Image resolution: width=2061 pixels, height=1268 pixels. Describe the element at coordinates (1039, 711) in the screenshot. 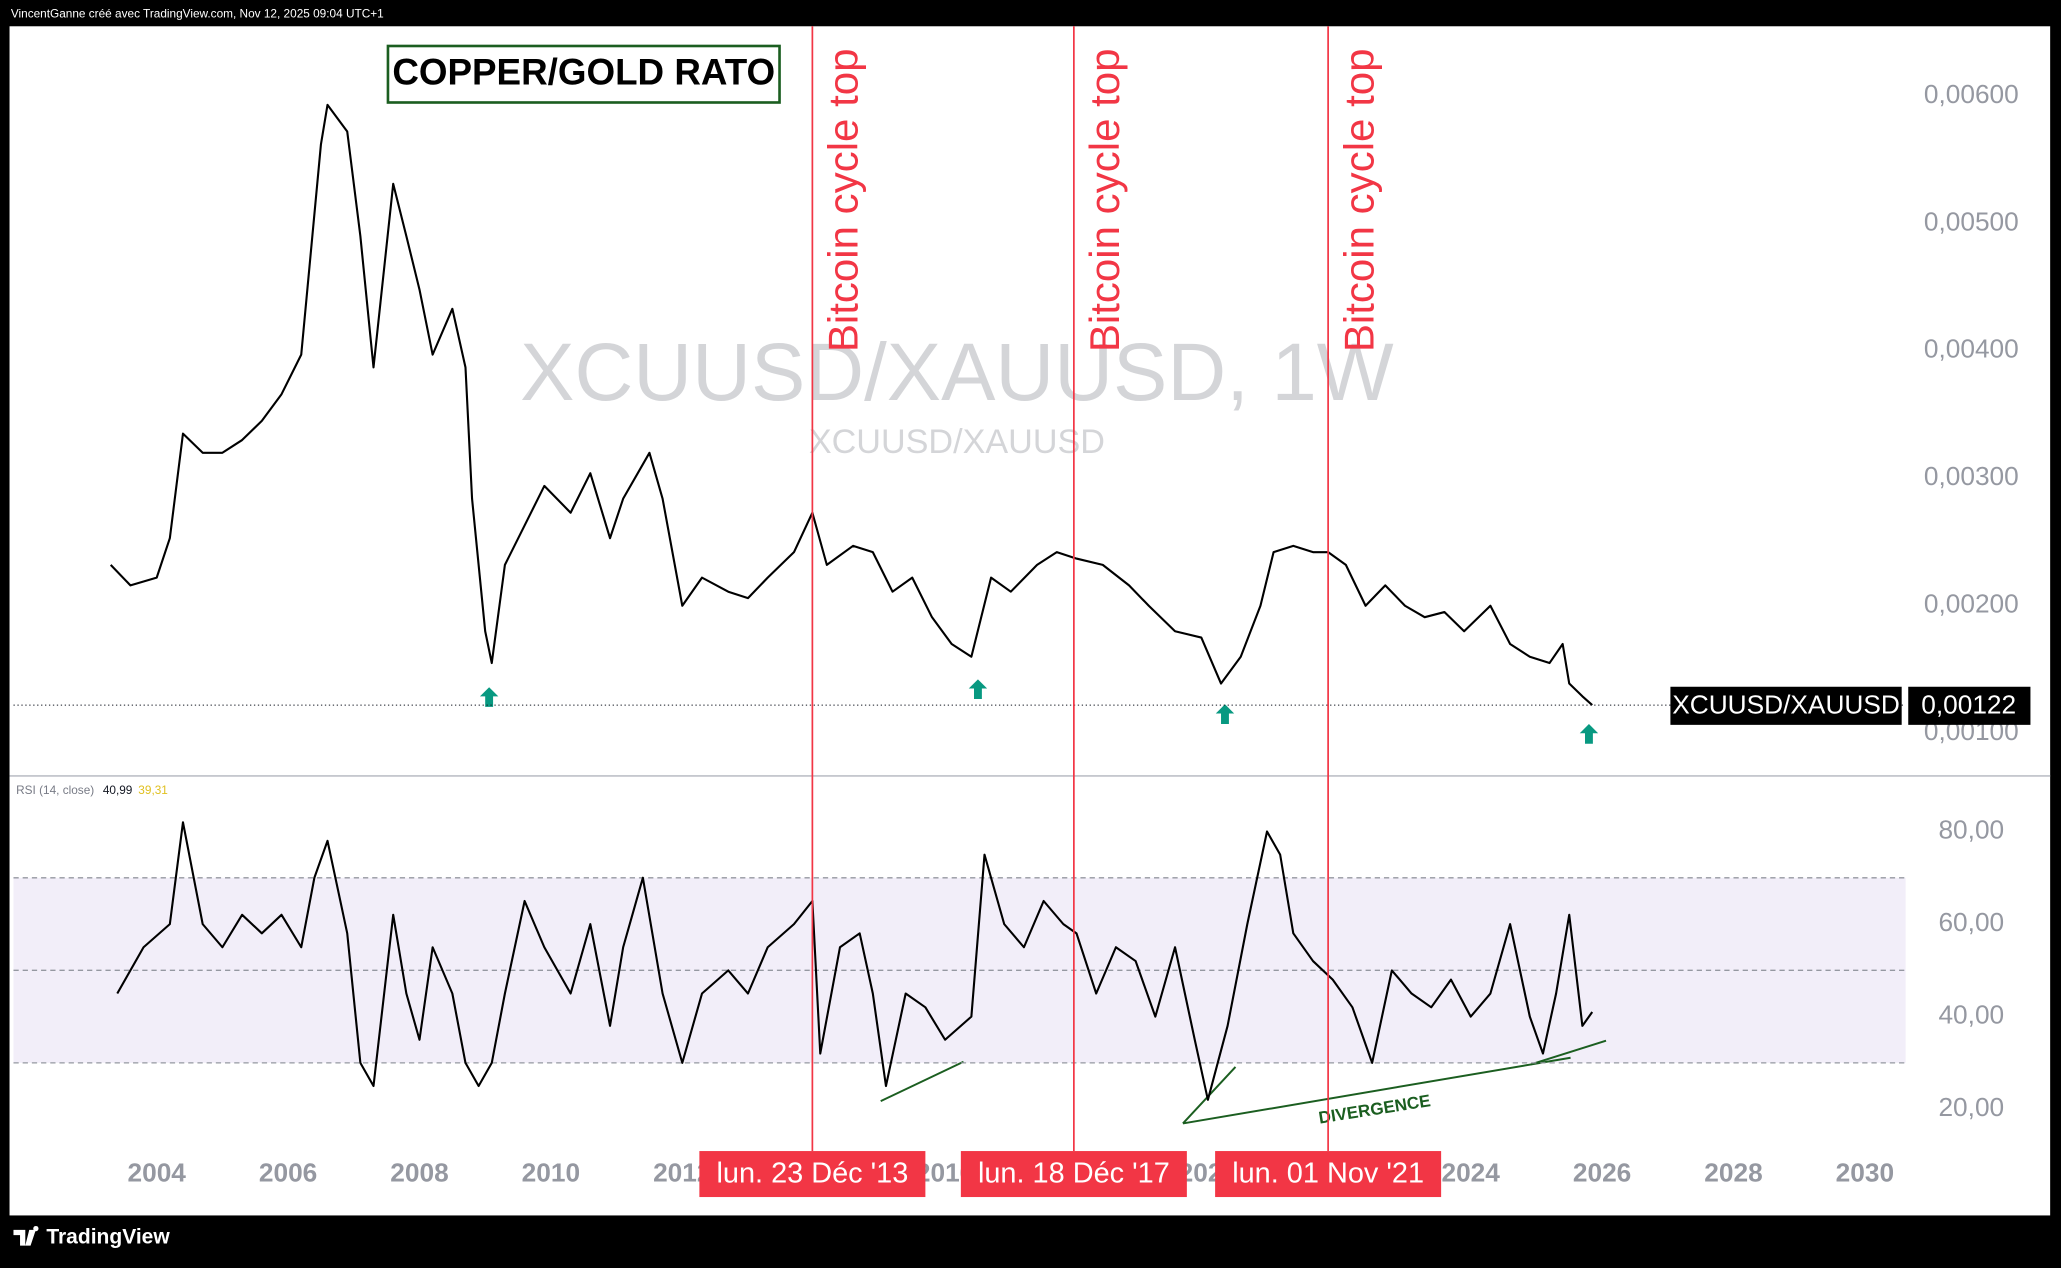

I see `arrows` at that location.